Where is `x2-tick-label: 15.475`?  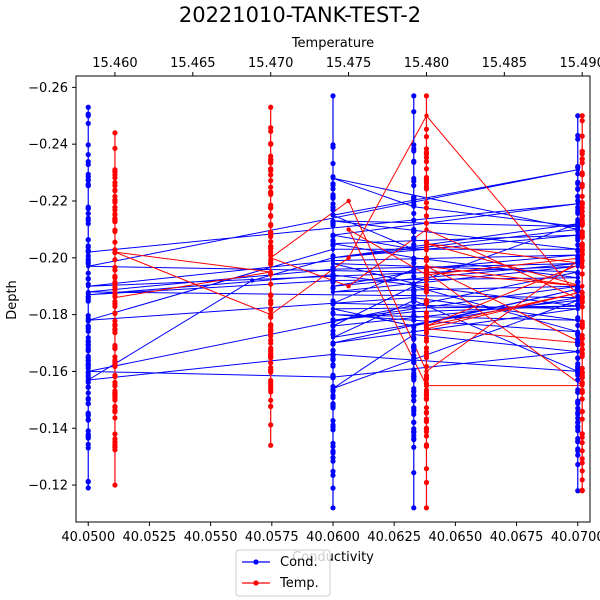 x2-tick-label: 15.475 is located at coordinates (349, 63).